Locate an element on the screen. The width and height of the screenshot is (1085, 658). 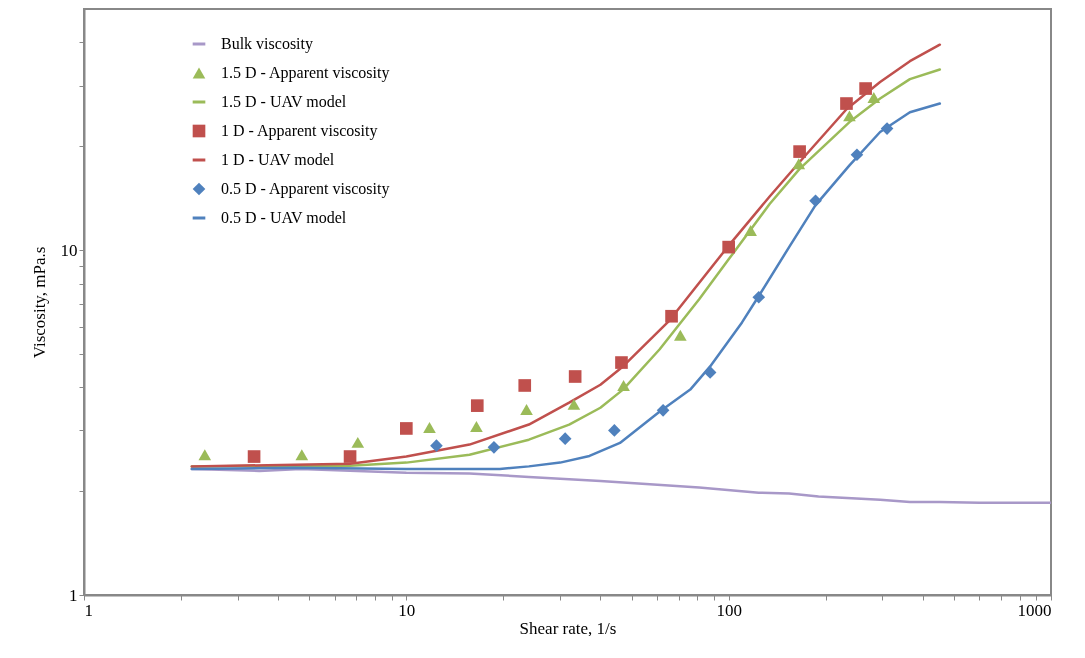
legend-label: 1 D - UAV model is located at coordinates (278, 159).